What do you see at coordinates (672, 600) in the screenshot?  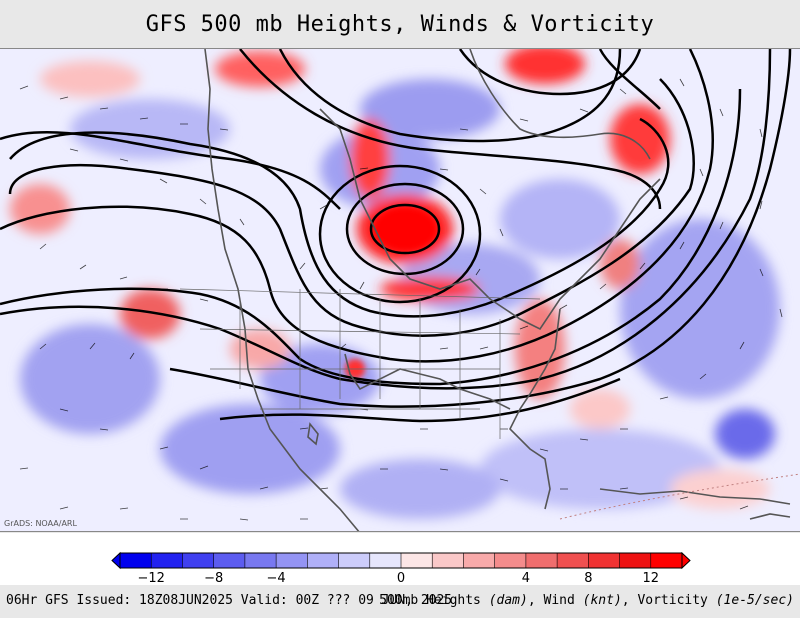 I see `footer-vorticity: Vorticity` at bounding box center [672, 600].